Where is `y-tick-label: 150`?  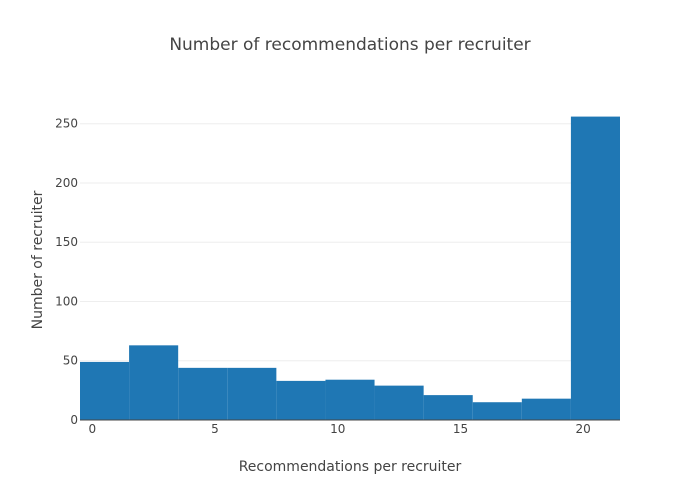 y-tick-label: 150 is located at coordinates (66, 242).